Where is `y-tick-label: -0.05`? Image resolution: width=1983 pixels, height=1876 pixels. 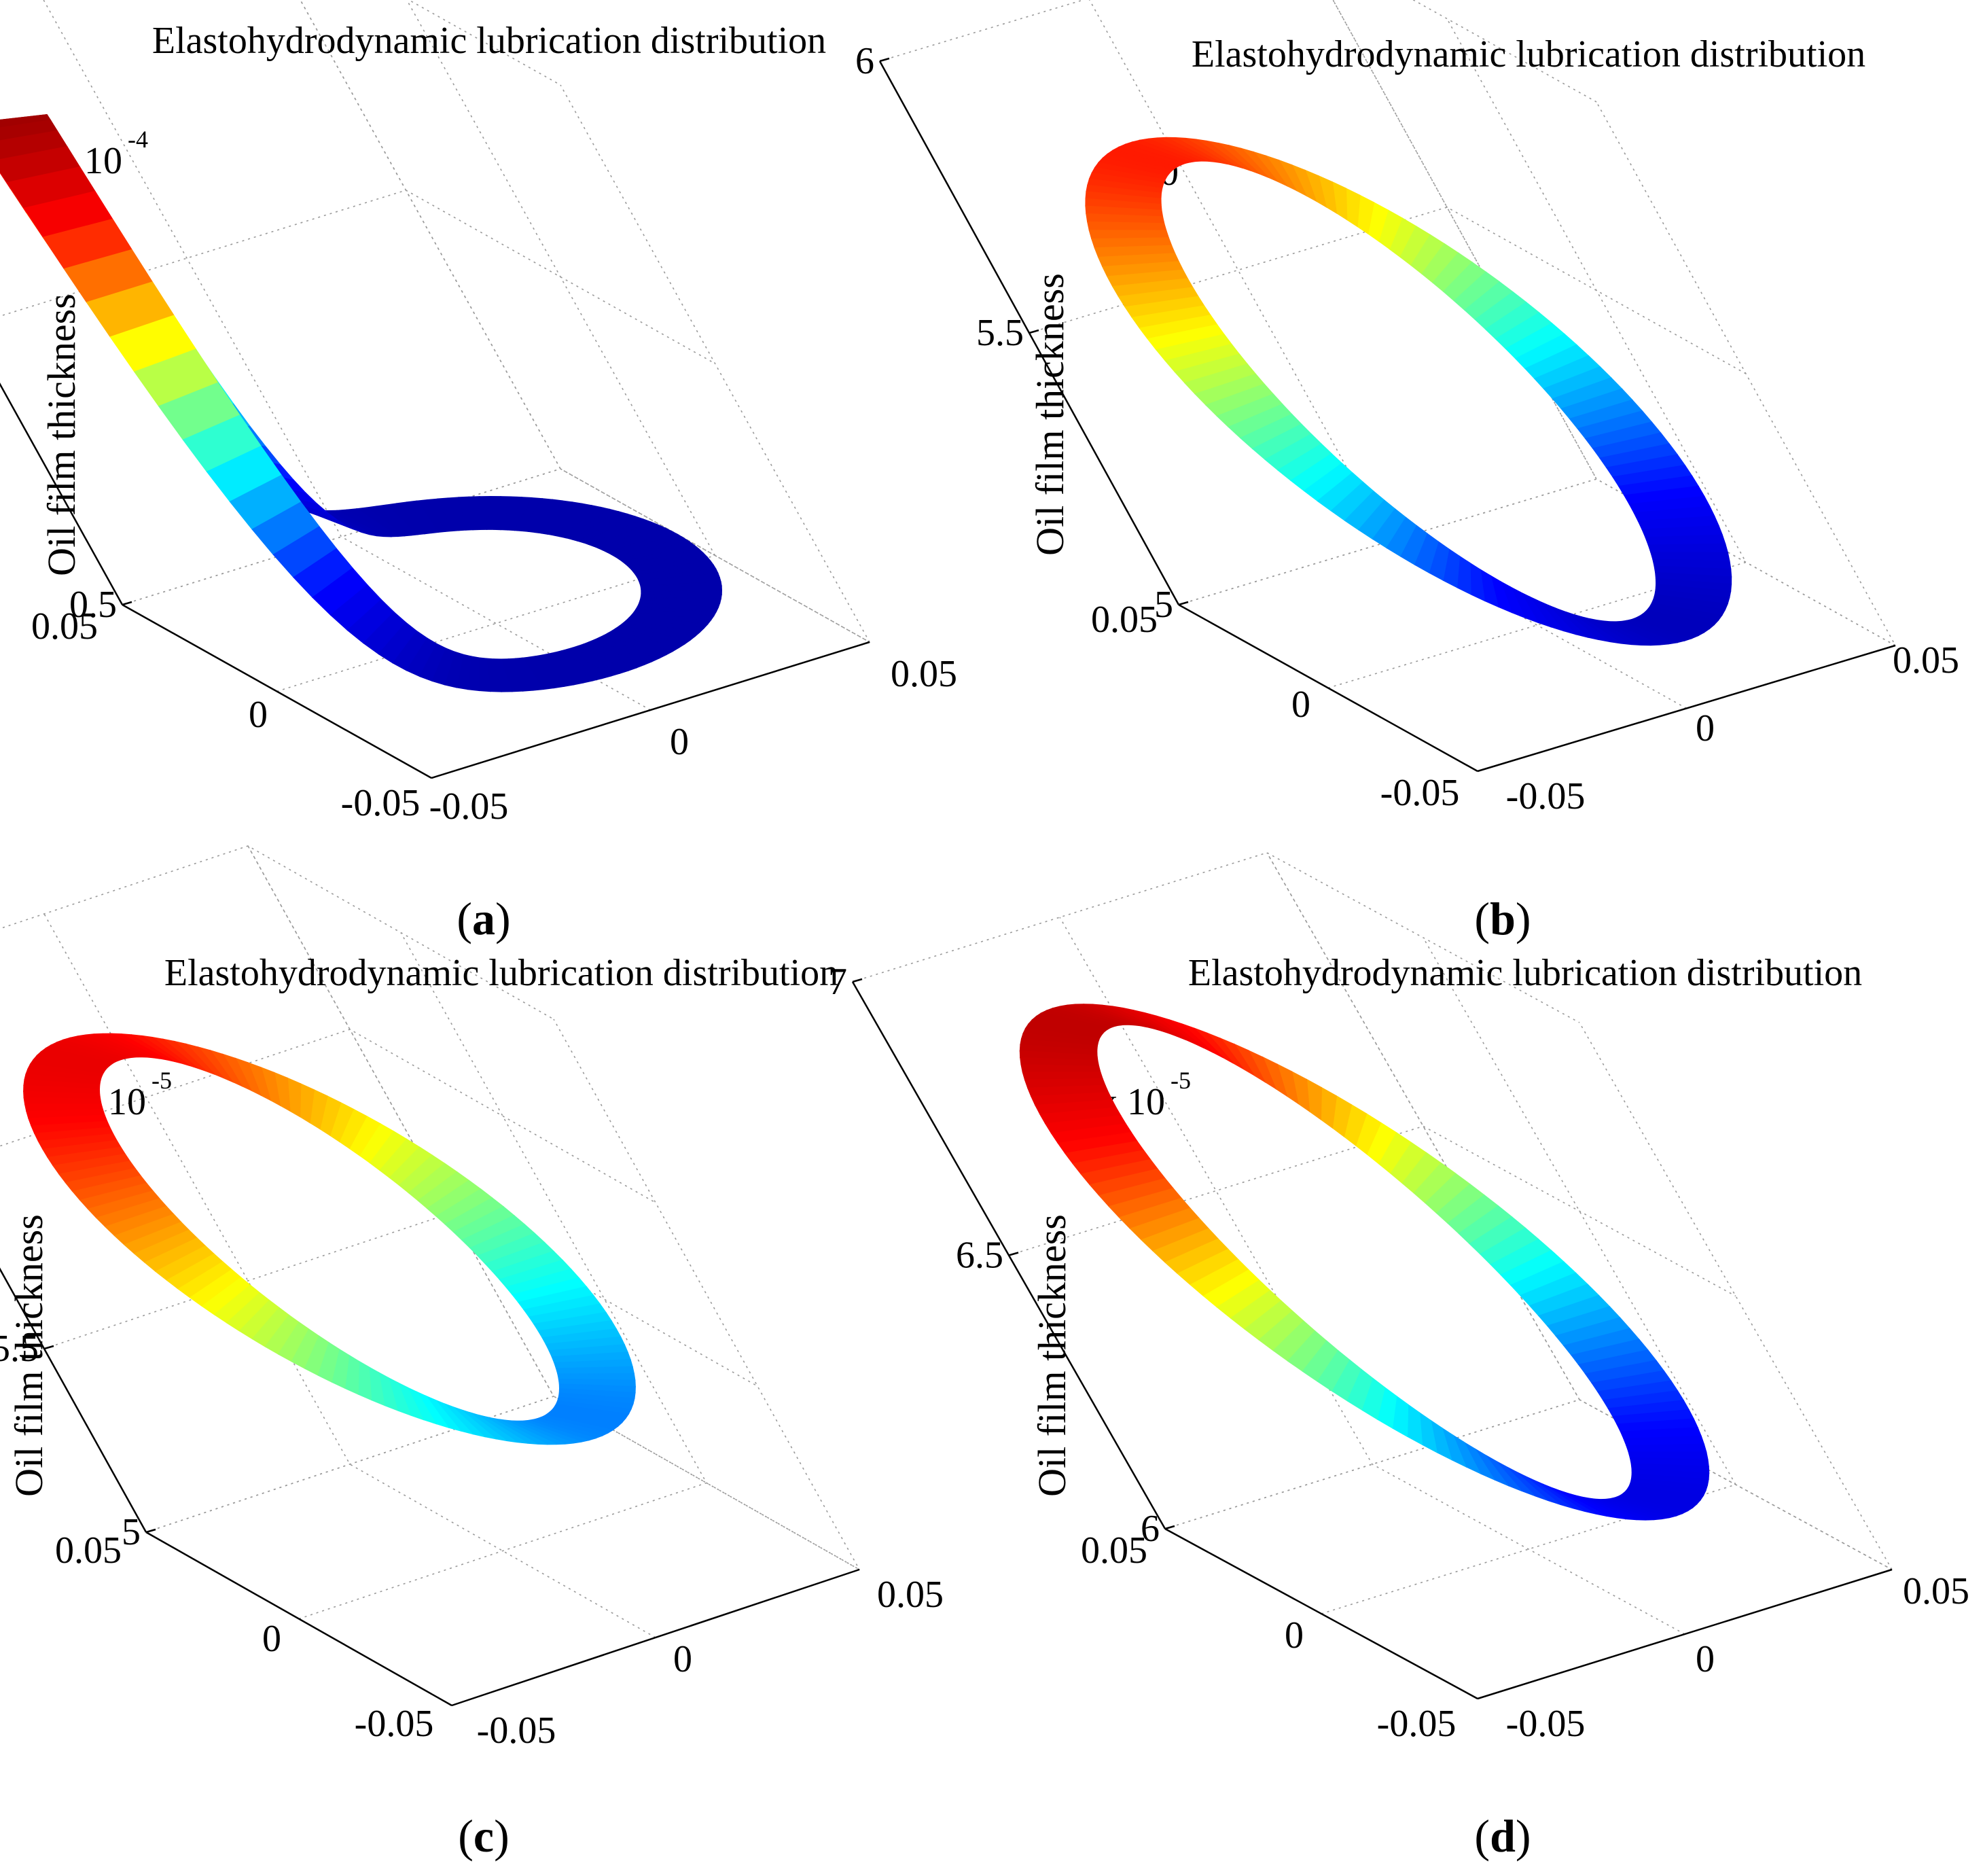
y-tick-label: -0.05 is located at coordinates (394, 1724).